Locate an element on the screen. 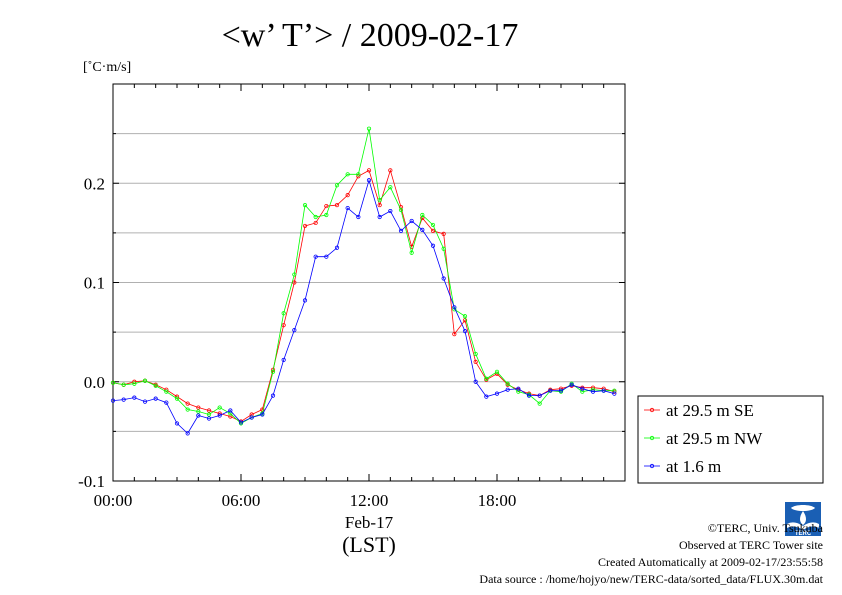 Image resolution: width=842 pixels, height=595 pixels. terc-logo-icon: TERC is located at coordinates (803, 519).